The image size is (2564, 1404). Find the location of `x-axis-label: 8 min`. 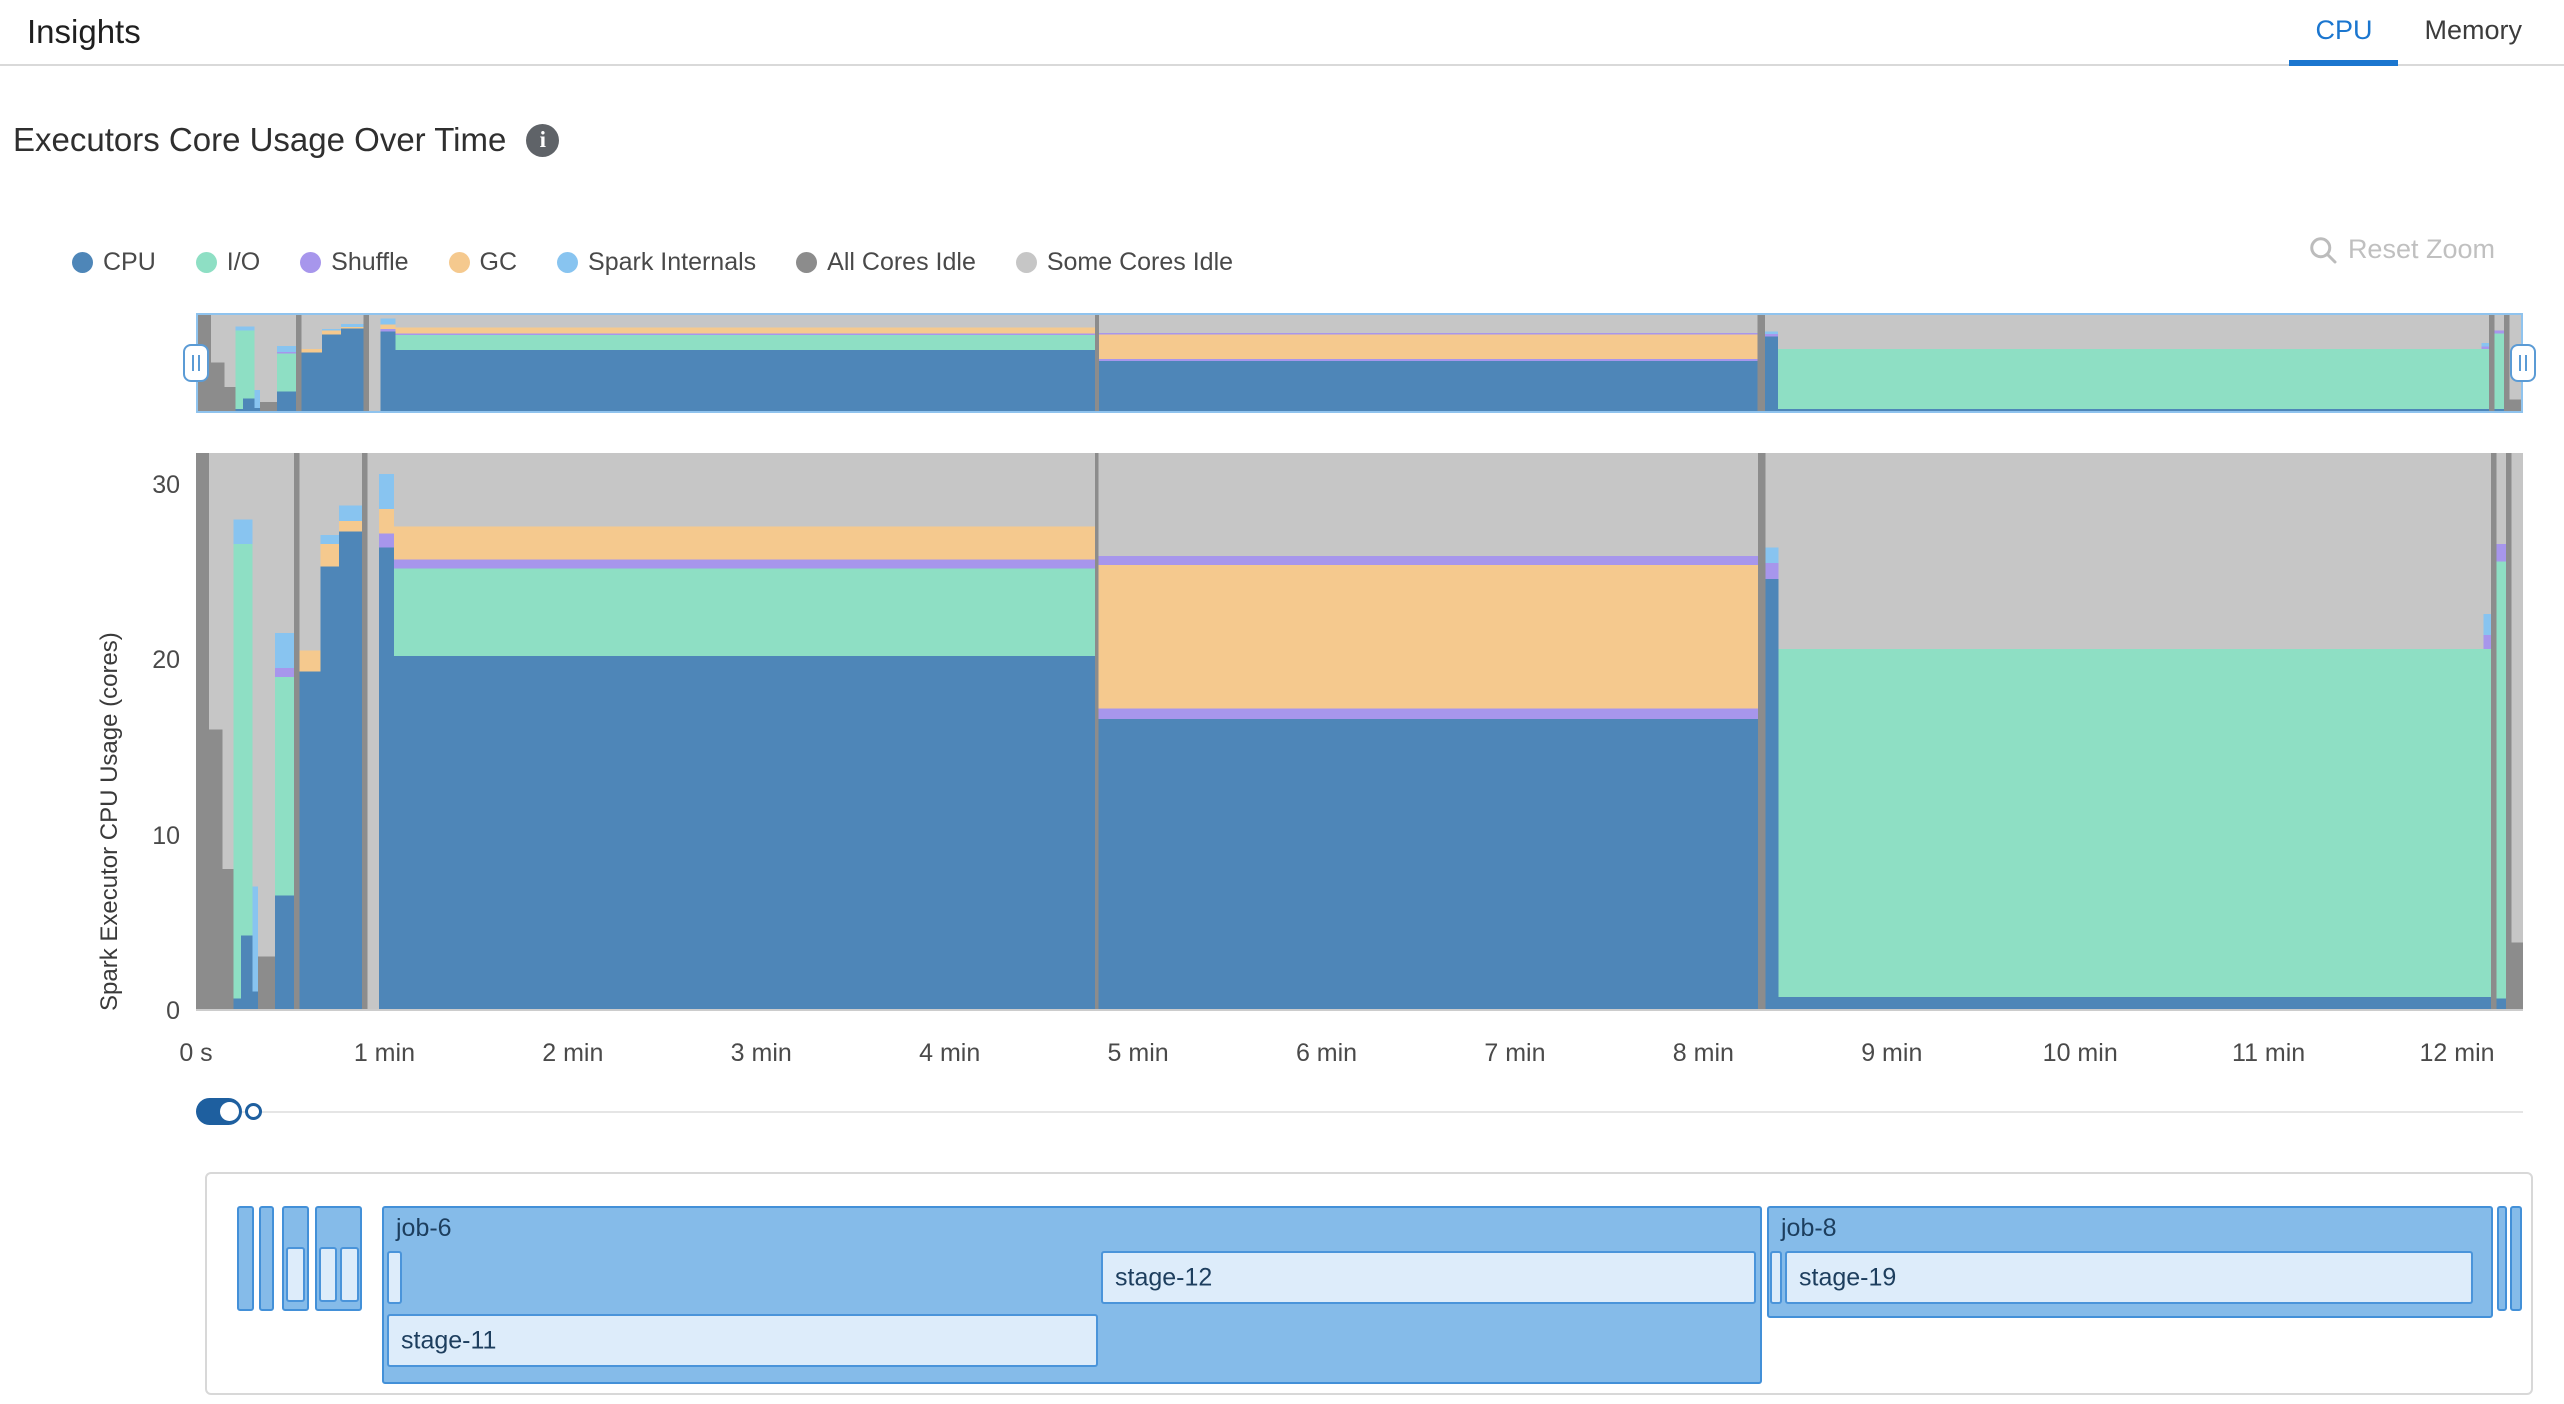

x-axis-label: 8 min is located at coordinates (1703, 1053).